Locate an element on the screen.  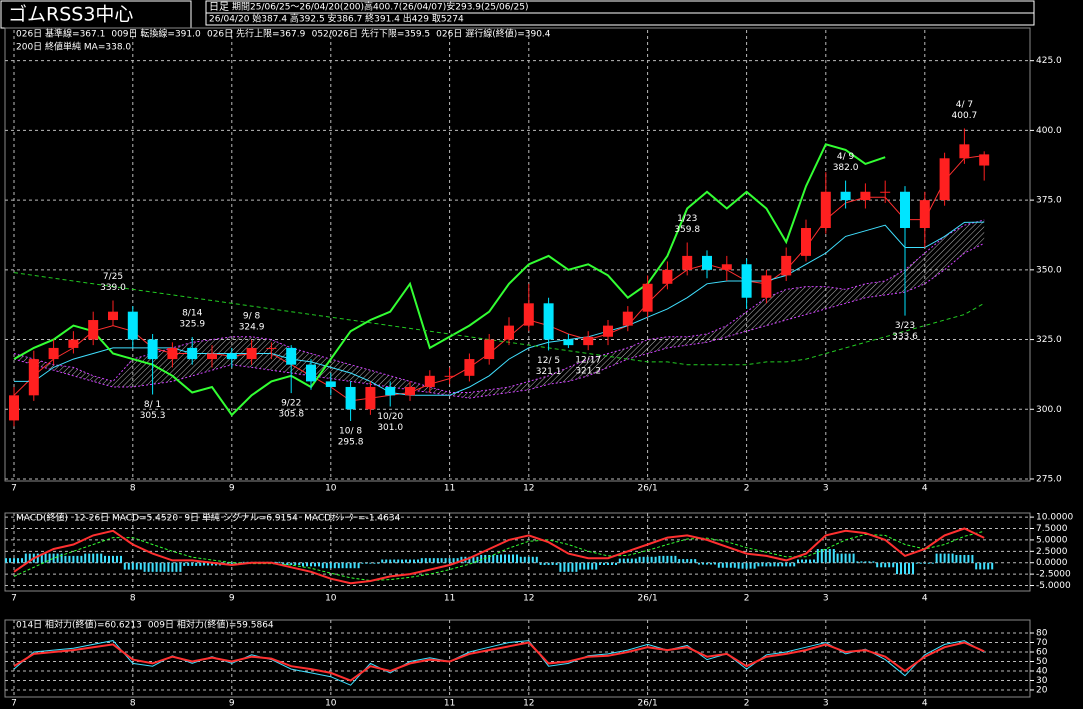
indicator-line is located at coordinates (499, 319).